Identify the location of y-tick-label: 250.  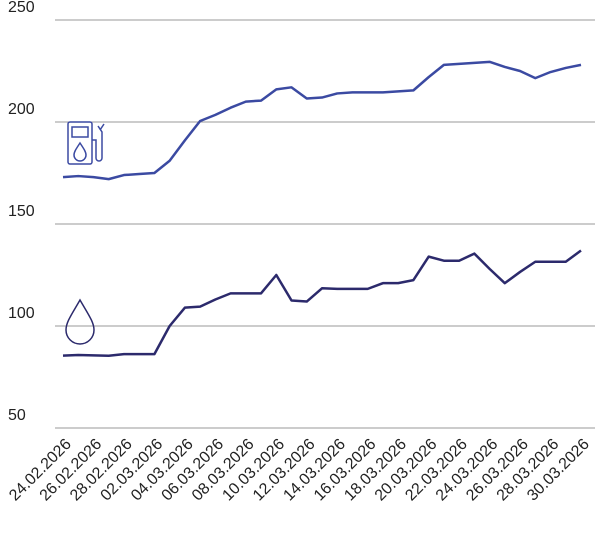
(21, 8).